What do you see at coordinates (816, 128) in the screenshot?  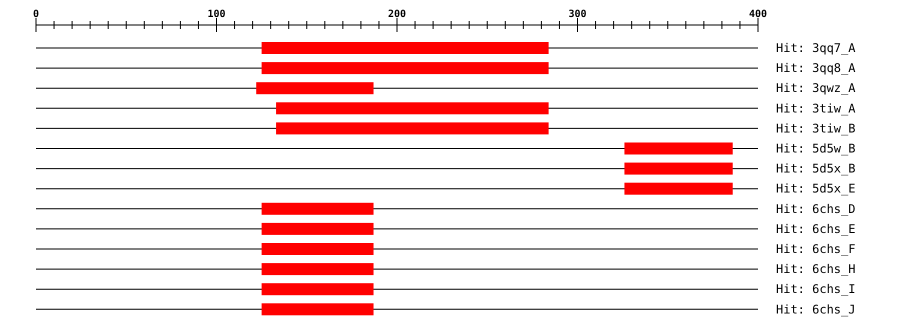 I see `y-tick-label: Hit: 3tiw_B` at bounding box center [816, 128].